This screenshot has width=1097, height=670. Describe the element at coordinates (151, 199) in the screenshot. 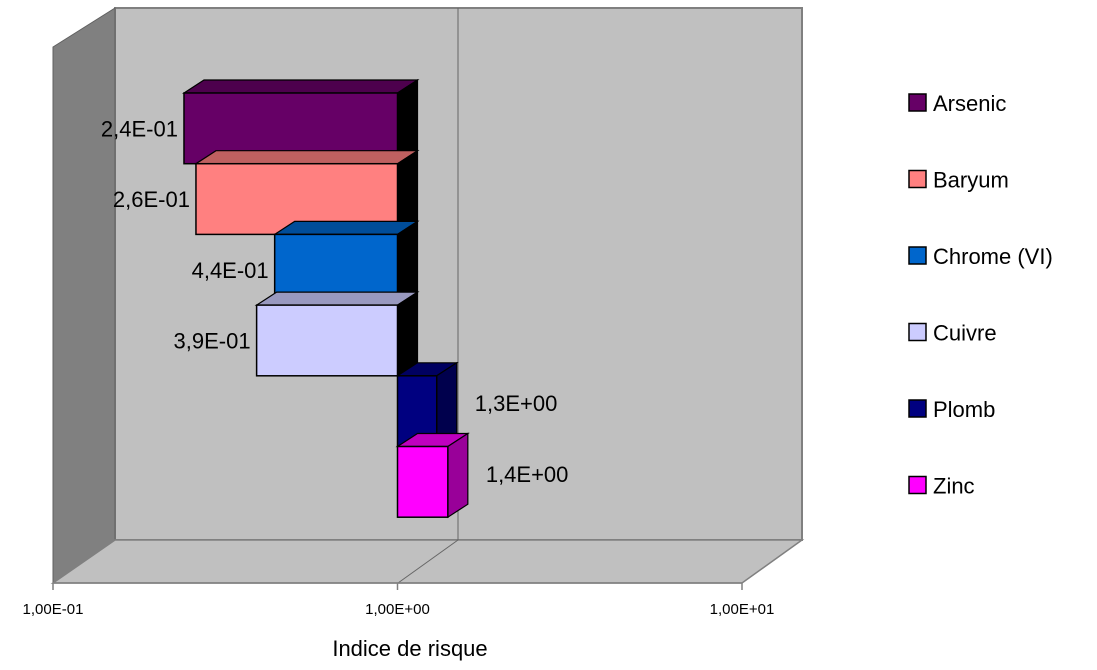

I see `data-label: 2,6E-01` at that location.